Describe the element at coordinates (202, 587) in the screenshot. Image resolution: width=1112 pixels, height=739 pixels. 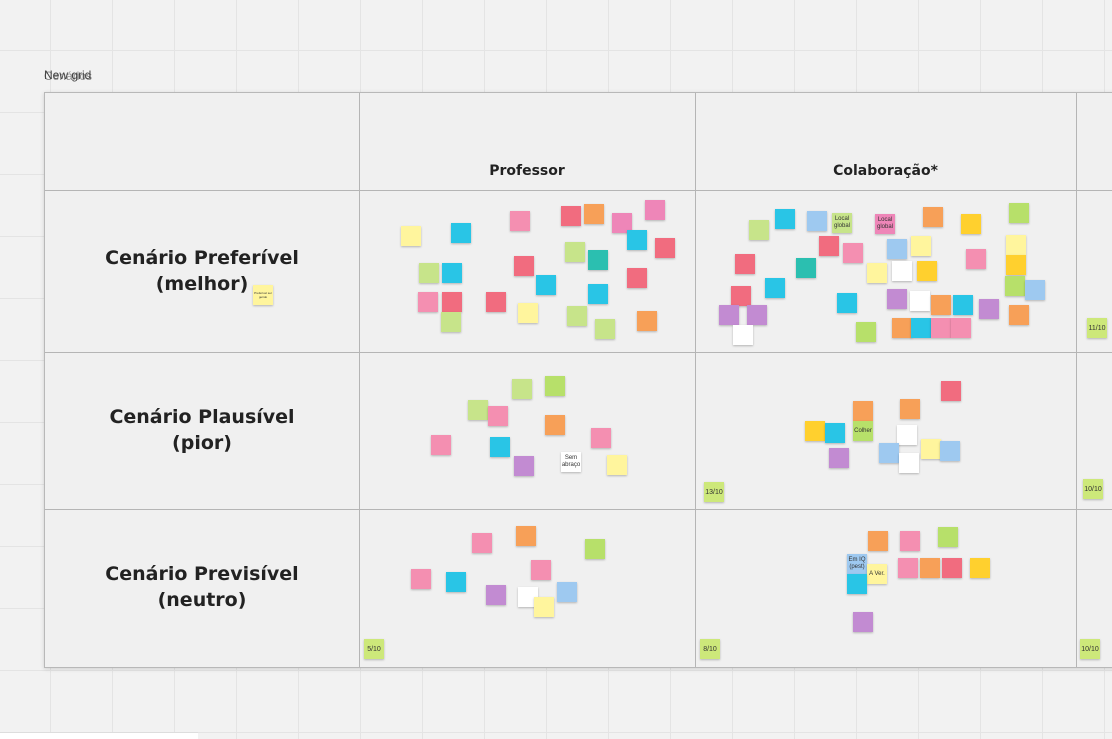
I see `row-header-previsivel: Cenário Previsível (neutro)` at that location.